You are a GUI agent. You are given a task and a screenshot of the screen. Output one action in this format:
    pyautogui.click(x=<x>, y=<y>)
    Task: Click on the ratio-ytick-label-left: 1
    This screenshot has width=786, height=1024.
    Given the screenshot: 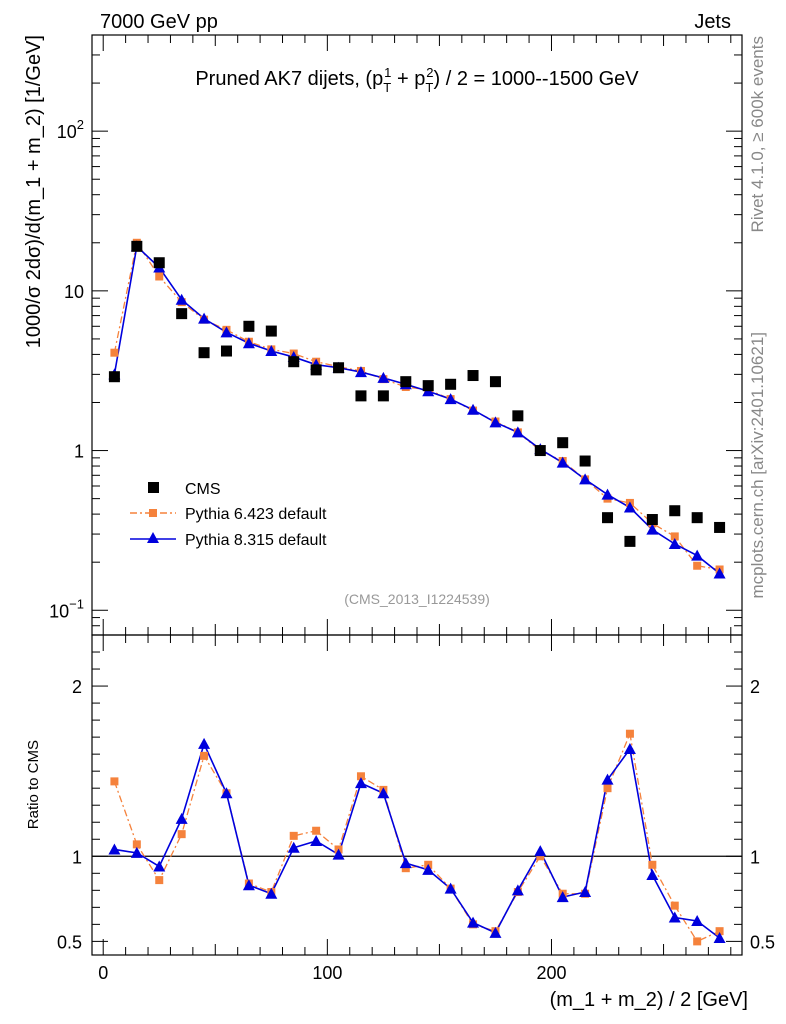 What is the action you would take?
    pyautogui.click(x=77, y=857)
    